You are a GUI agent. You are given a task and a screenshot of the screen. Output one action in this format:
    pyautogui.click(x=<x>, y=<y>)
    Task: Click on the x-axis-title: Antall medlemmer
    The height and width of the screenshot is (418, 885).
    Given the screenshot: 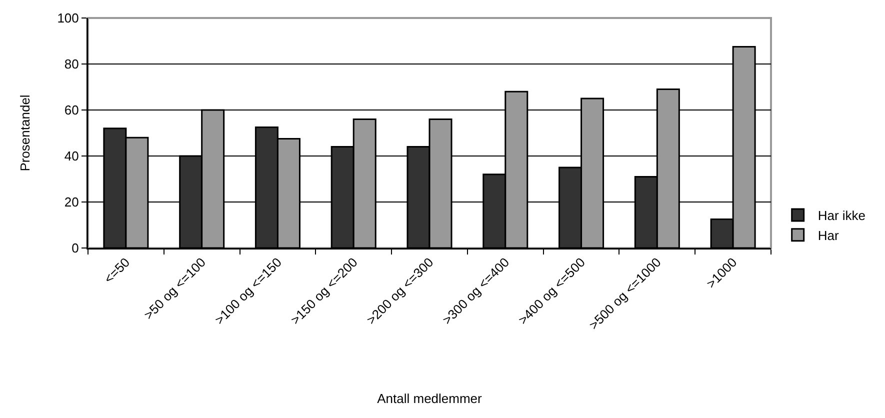 What is the action you would take?
    pyautogui.click(x=430, y=398)
    